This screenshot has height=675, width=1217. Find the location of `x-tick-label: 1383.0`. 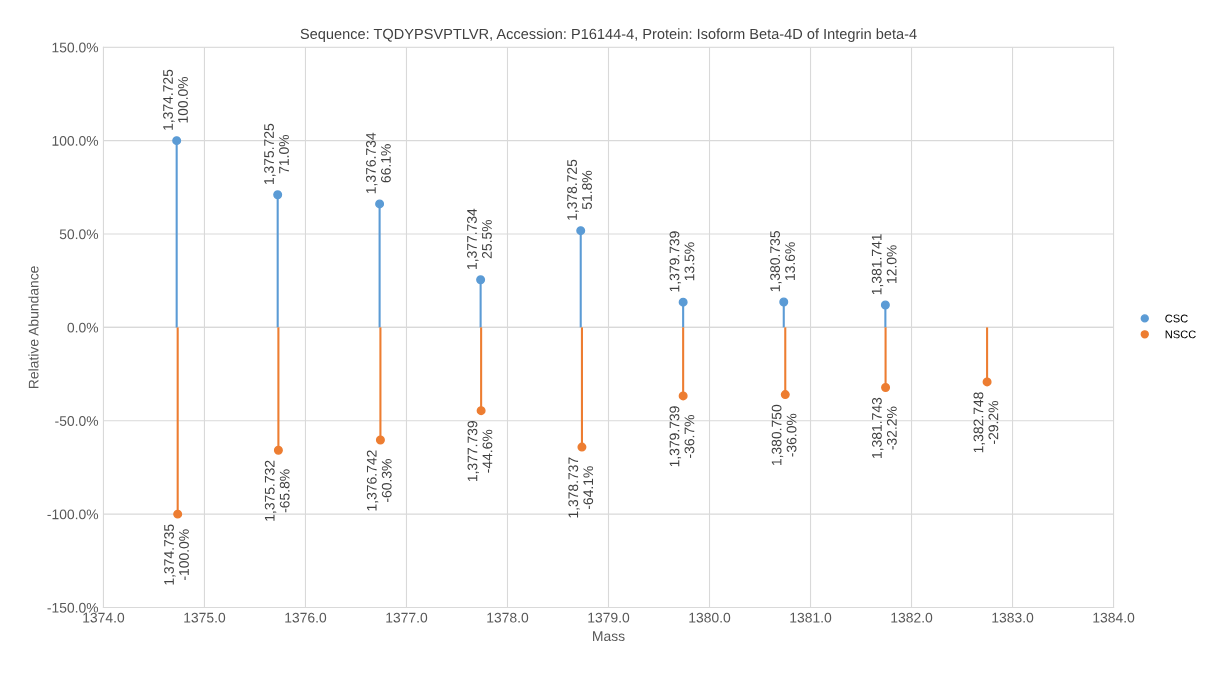

x-tick-label: 1383.0 is located at coordinates (1013, 617).